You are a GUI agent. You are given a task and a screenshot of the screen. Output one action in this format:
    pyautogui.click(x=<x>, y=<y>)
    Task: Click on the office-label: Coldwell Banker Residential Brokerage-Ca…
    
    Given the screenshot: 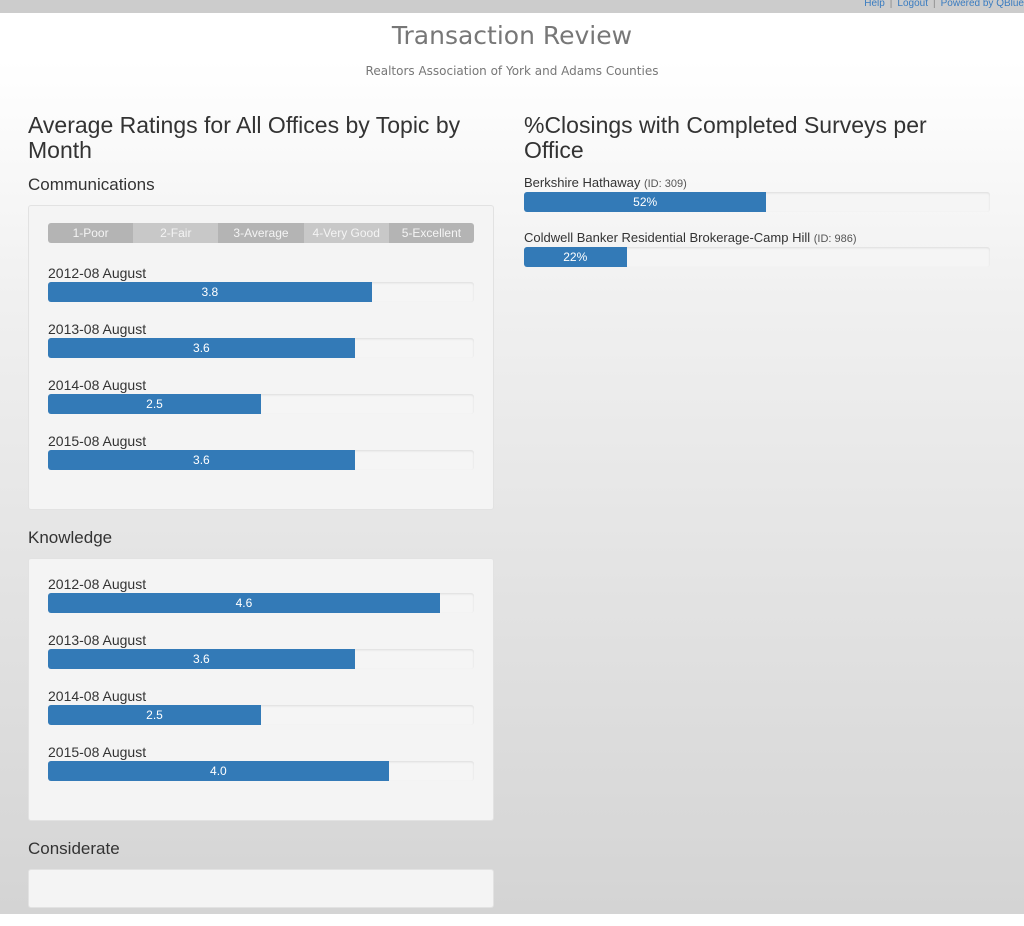 What is the action you would take?
    pyautogui.click(x=757, y=238)
    